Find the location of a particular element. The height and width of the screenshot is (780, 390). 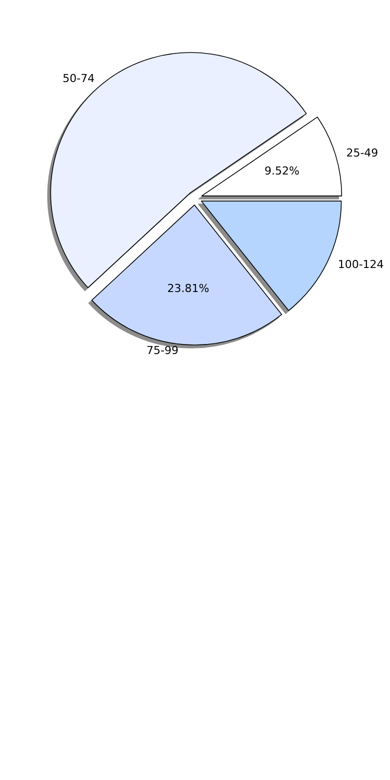

slice-label: 75-99 is located at coordinates (162, 351).